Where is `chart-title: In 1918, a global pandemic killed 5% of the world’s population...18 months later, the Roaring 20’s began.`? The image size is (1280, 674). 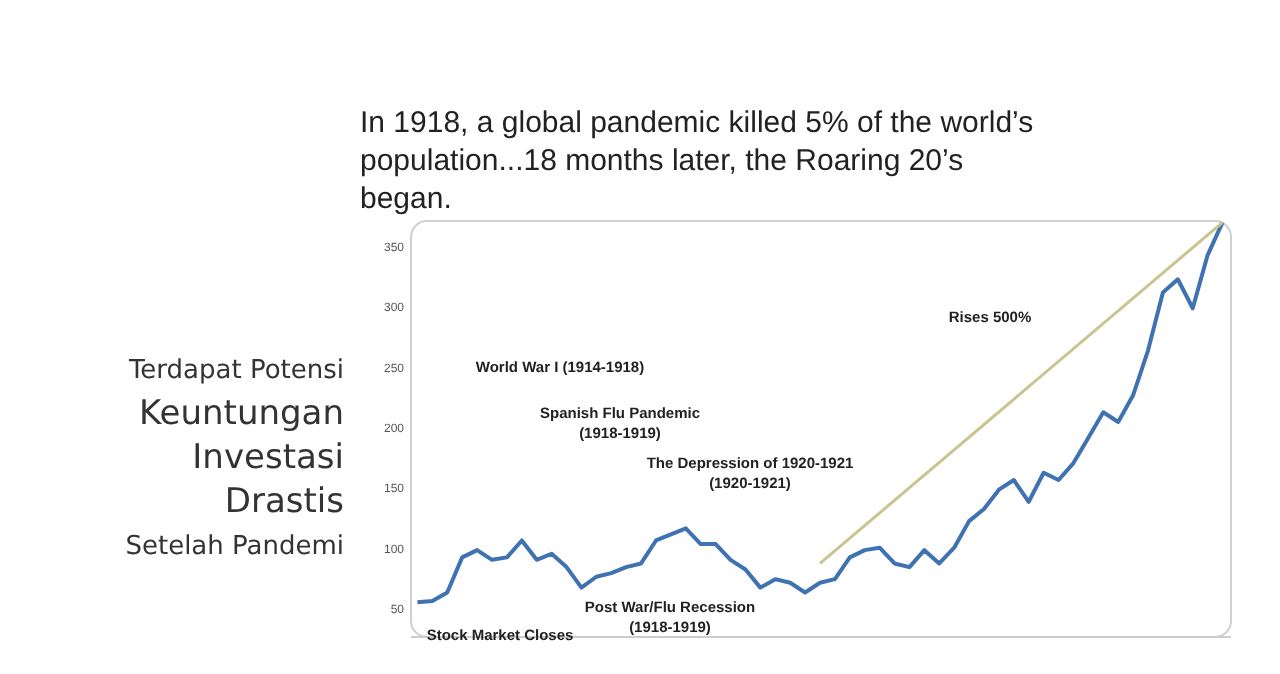 chart-title: In 1918, a global pandemic killed 5% of the world’s population...18 months later, the Roaring 20’s began. is located at coordinates (697, 161).